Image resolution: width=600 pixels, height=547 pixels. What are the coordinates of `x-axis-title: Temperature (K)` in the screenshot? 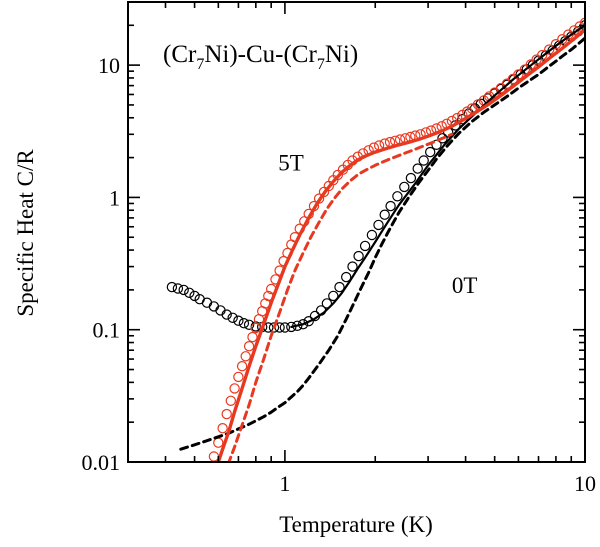 It's located at (356, 524).